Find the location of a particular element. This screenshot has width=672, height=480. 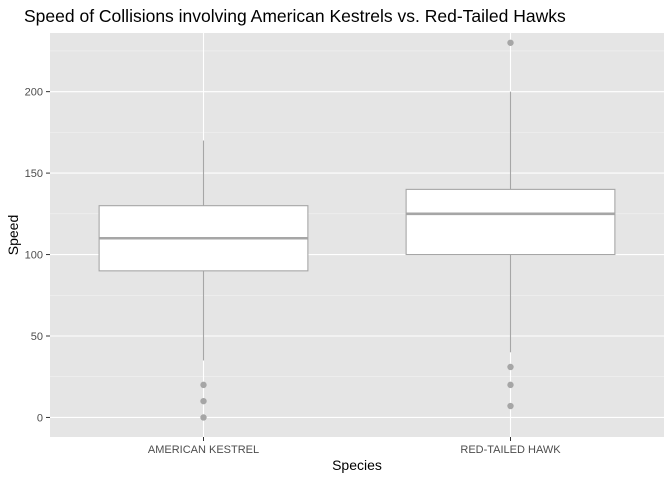

x-tick-label: RED-TAILED HAWK is located at coordinates (510, 450).